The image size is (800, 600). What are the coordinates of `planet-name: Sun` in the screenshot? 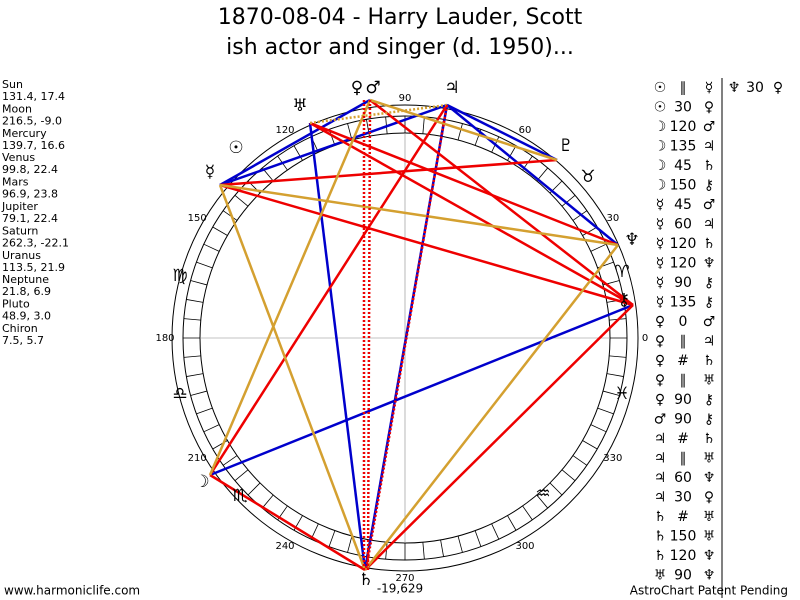 It's located at (12, 84).